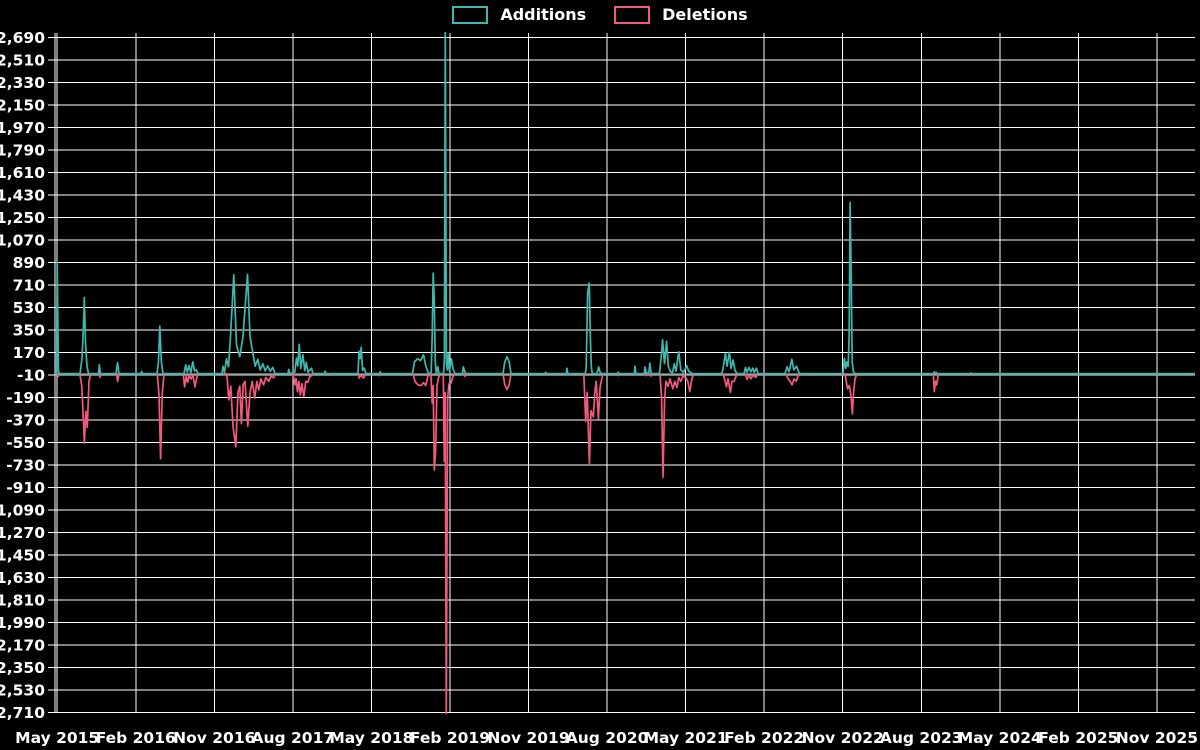 This screenshot has width=1200, height=750. Describe the element at coordinates (1078, 738) in the screenshot. I see `svg-text: Feb 2025` at that location.